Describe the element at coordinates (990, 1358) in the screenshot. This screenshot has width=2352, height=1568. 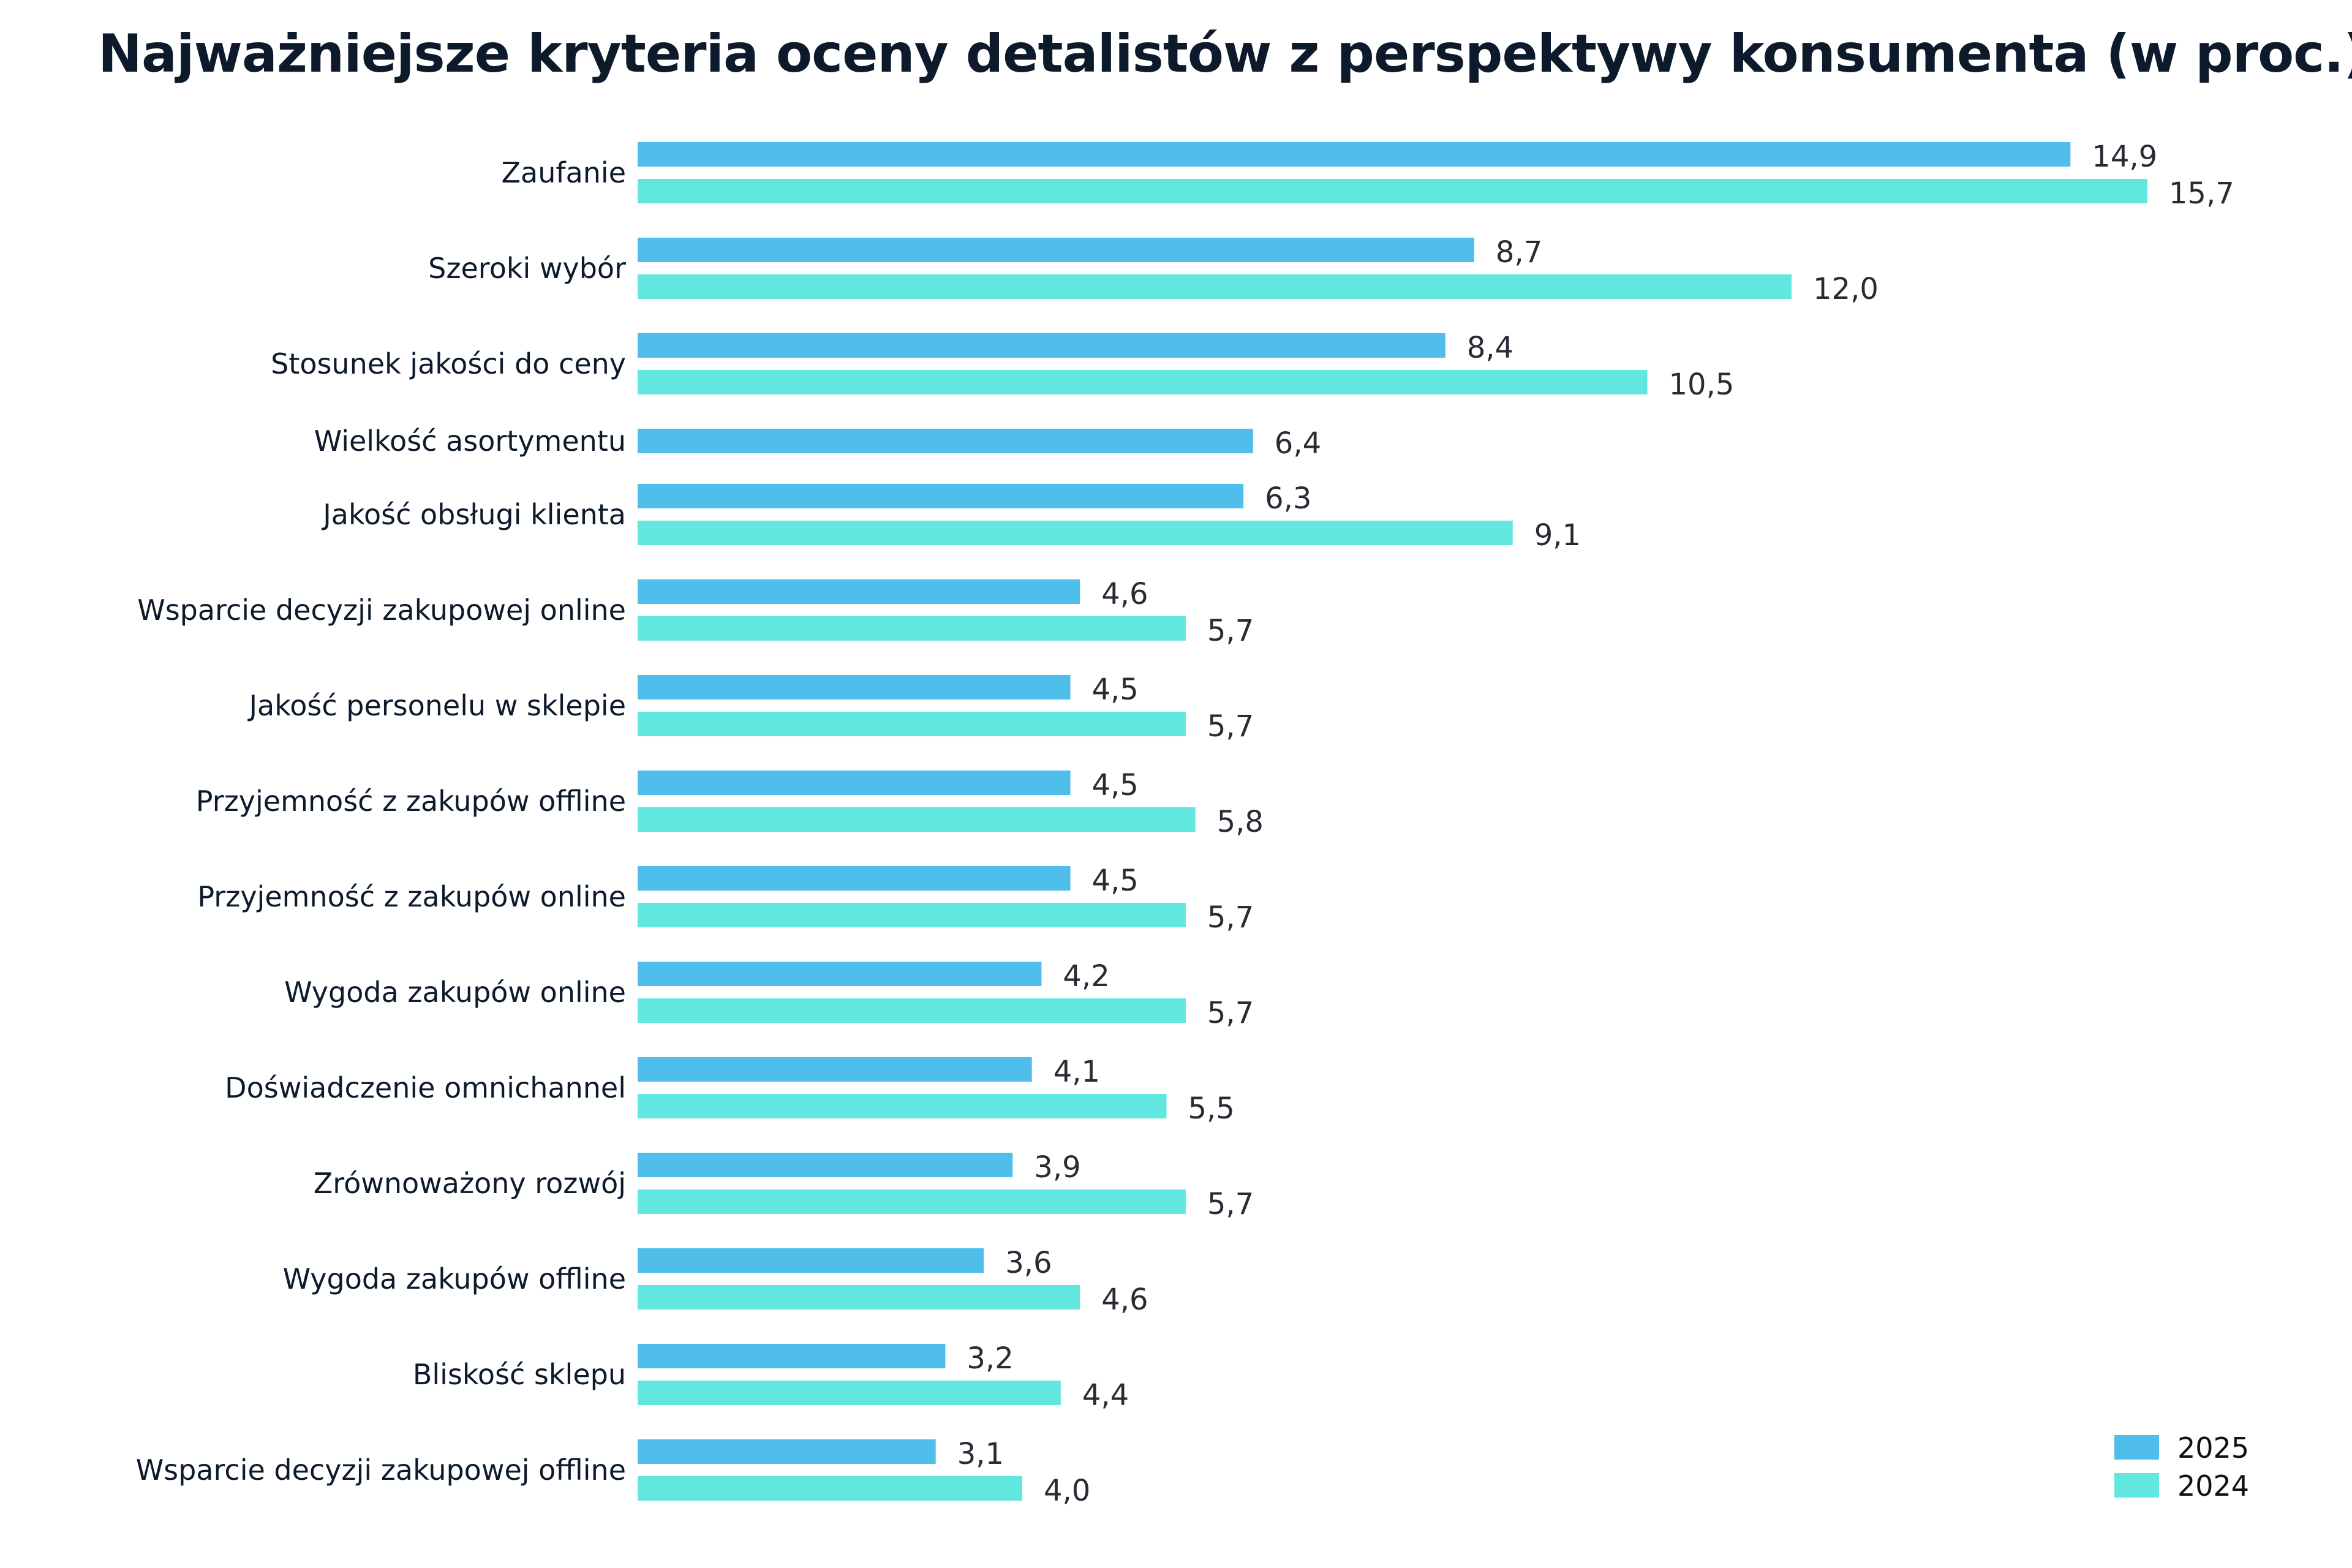
I see `data-label: 3,2` at that location.